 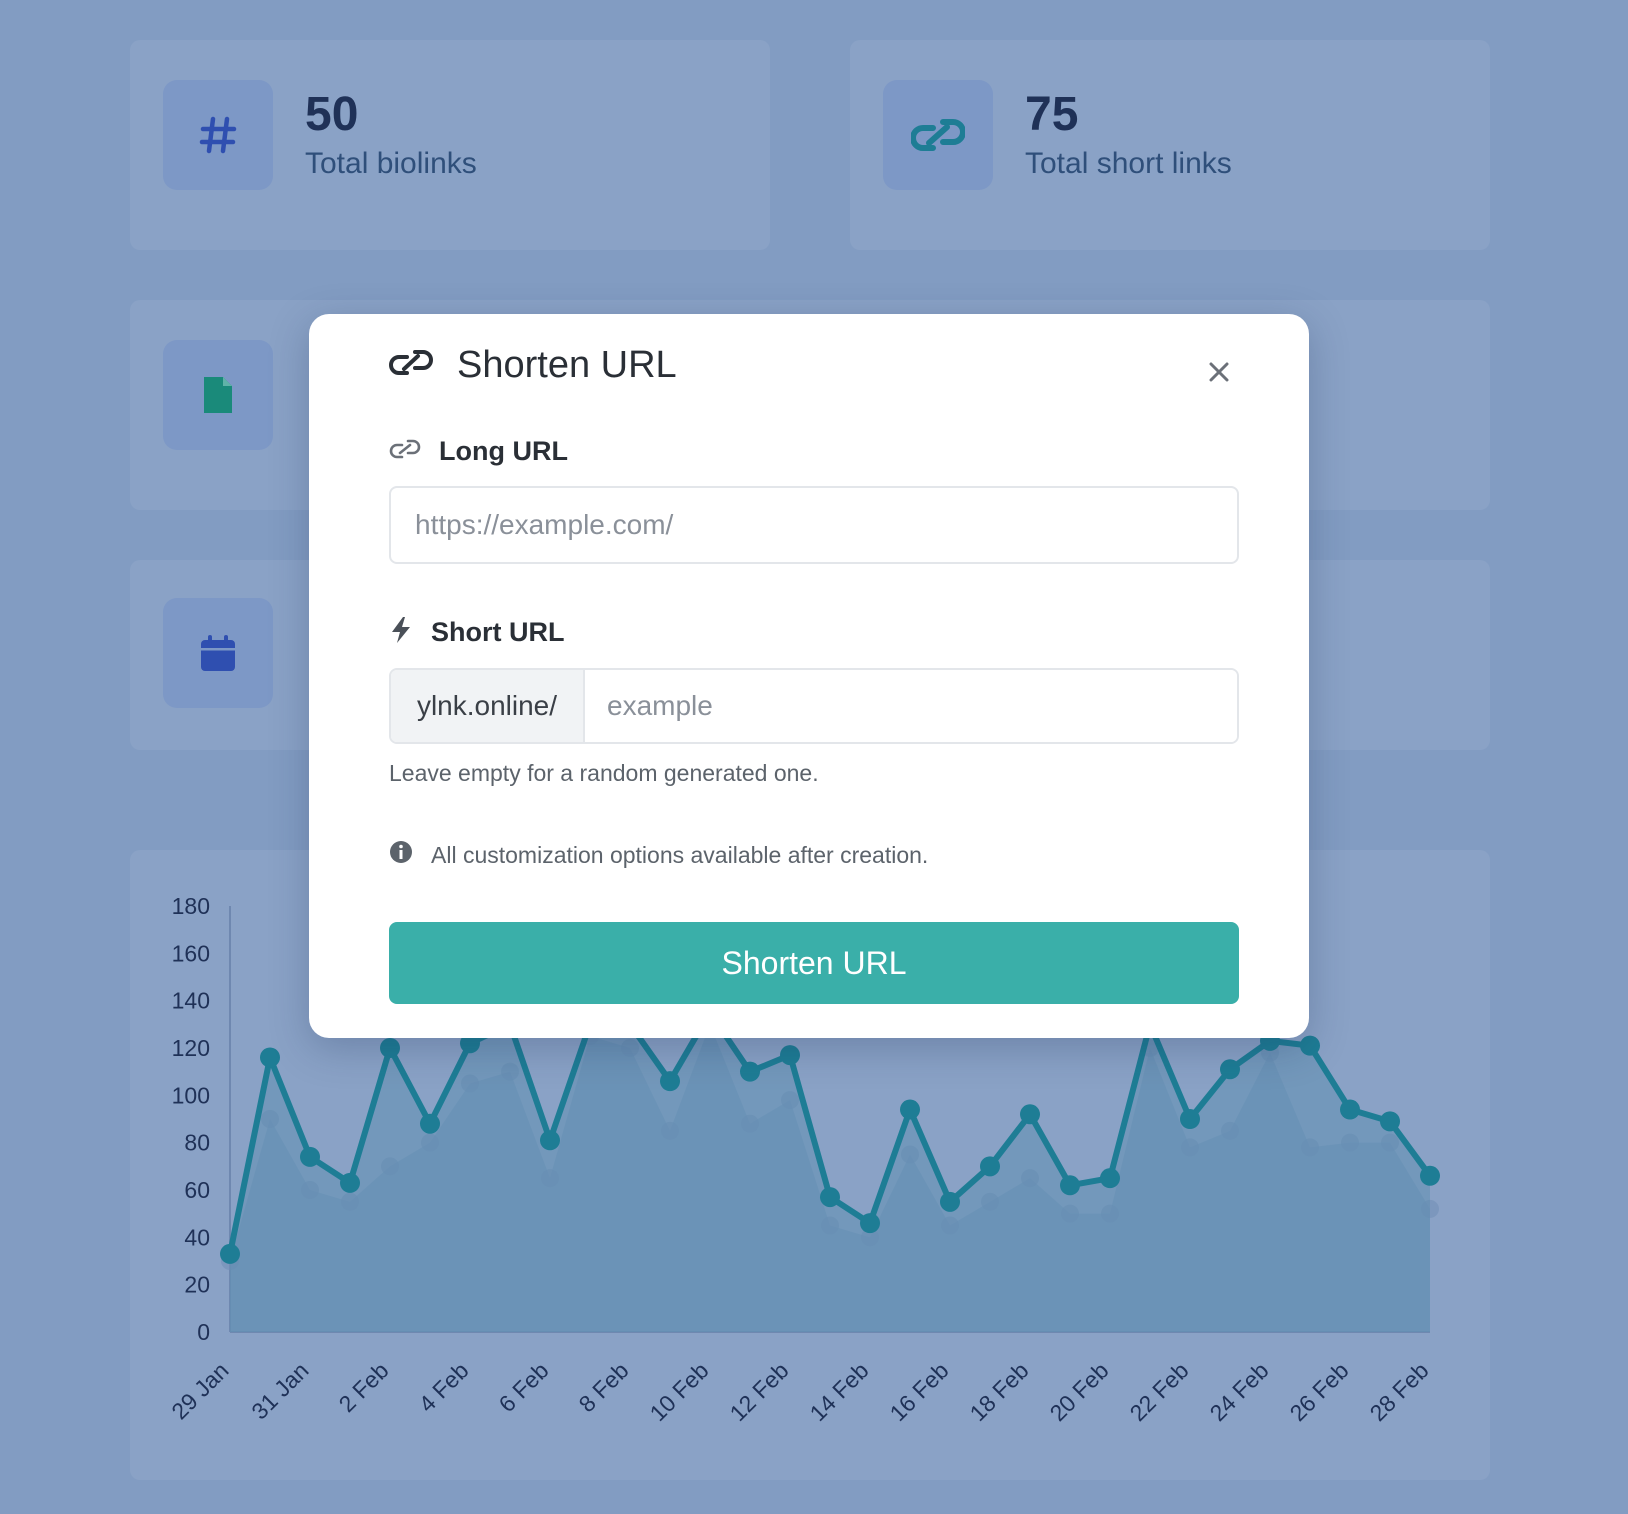 What do you see at coordinates (839, 1391) in the screenshot?
I see `x-tick-label: 14 Feb` at bounding box center [839, 1391].